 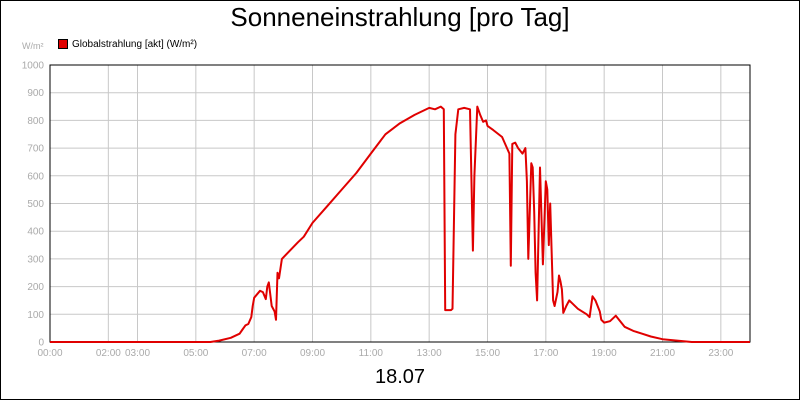 What do you see at coordinates (137, 353) in the screenshot?
I see `x-tick-label: 03:00` at bounding box center [137, 353].